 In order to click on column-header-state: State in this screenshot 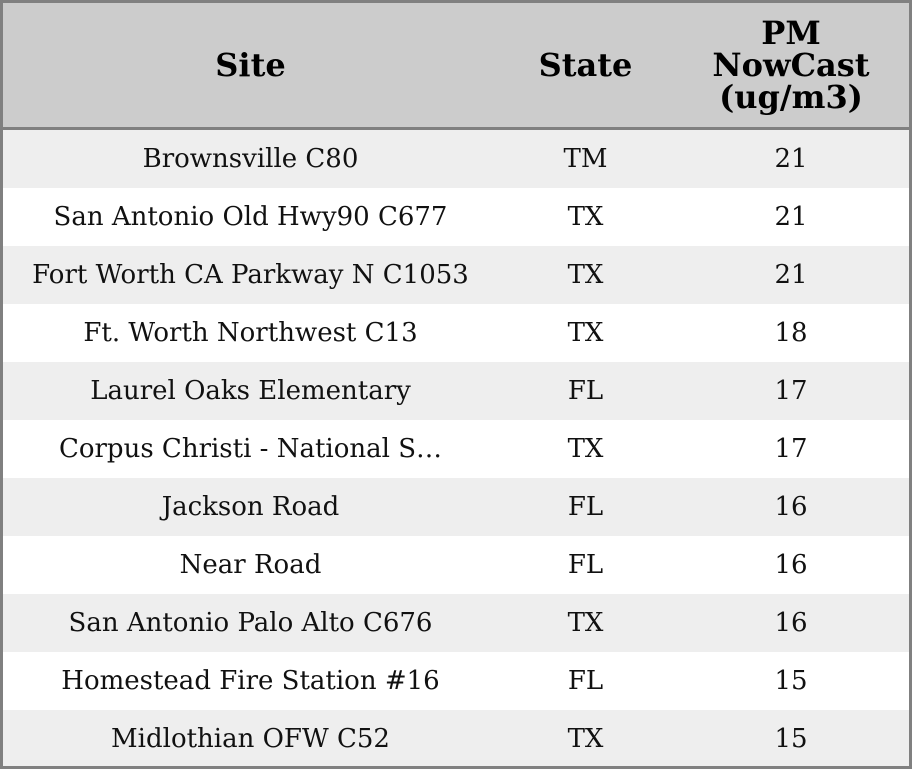, I will do `click(585, 66)`.